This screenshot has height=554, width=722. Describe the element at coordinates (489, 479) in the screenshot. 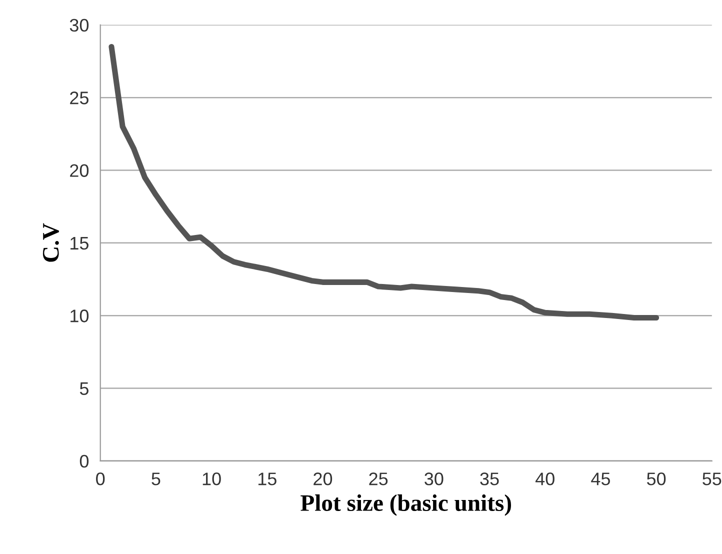

I see `x-tick-label: 35` at that location.